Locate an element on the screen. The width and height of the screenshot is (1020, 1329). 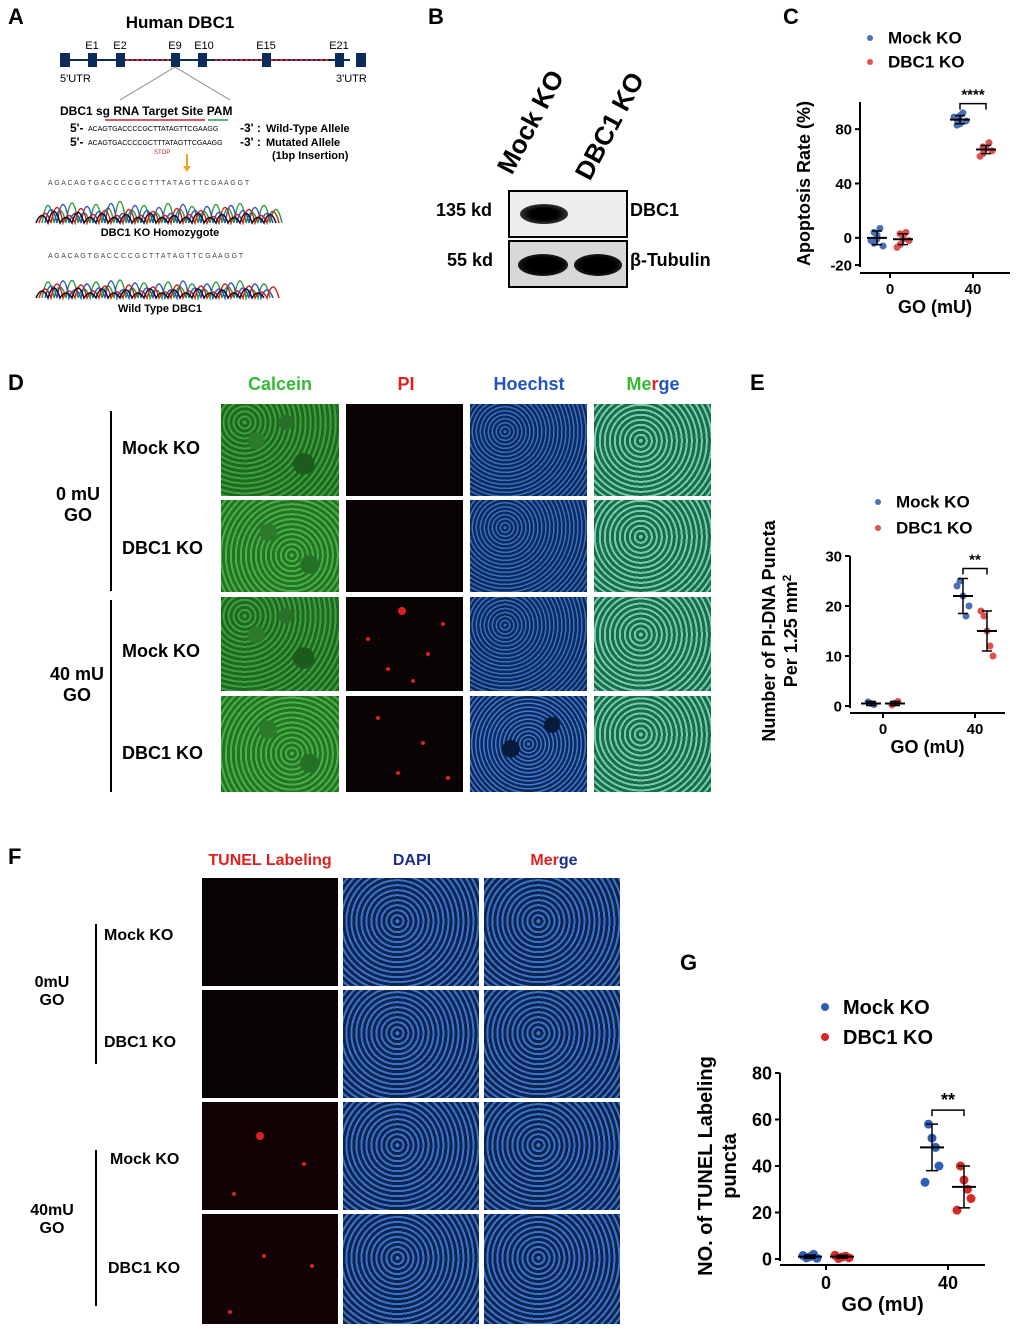
zoom-line-right is located at coordinates (202, 83).